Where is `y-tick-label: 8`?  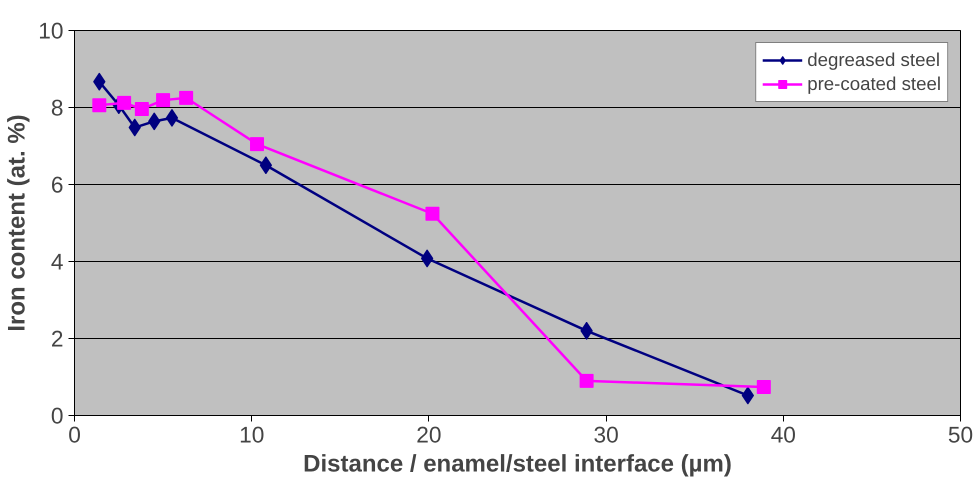 y-tick-label: 8 is located at coordinates (57, 107).